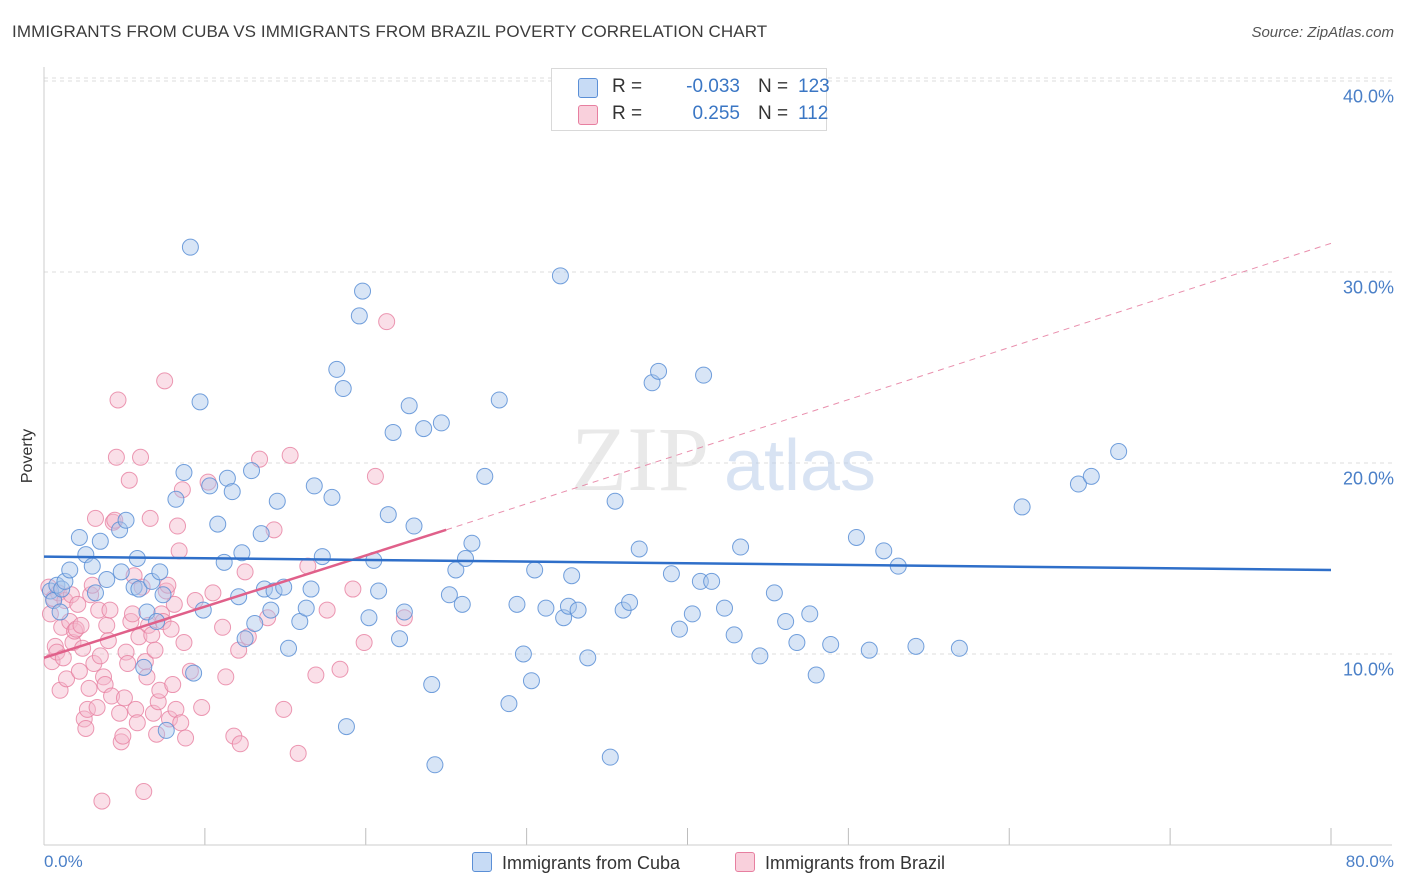 Image resolution: width=1406 pixels, height=892 pixels. What do you see at coordinates (591, 863) in the screenshot?
I see `bottom-legend-cuba-label: Immigrants from Cuba` at bounding box center [591, 863].